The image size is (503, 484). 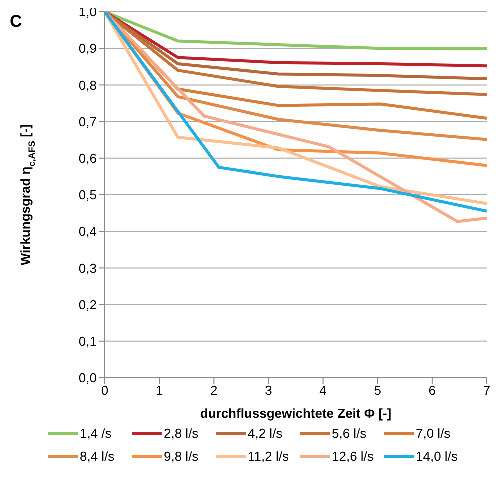 What do you see at coordinates (87, 48) in the screenshot?
I see `y-tick-label: 0,9` at bounding box center [87, 48].